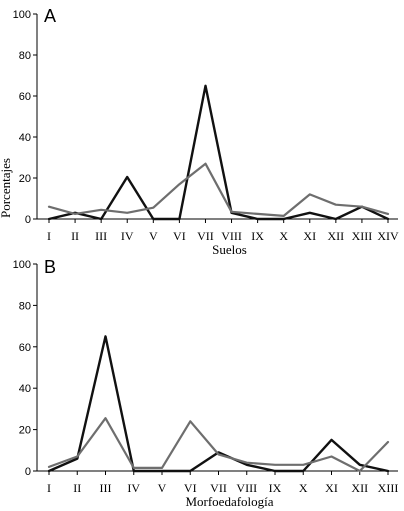 The height and width of the screenshot is (511, 404). What do you see at coordinates (229, 249) in the screenshot?
I see `x-axis-title: Suelos` at bounding box center [229, 249].